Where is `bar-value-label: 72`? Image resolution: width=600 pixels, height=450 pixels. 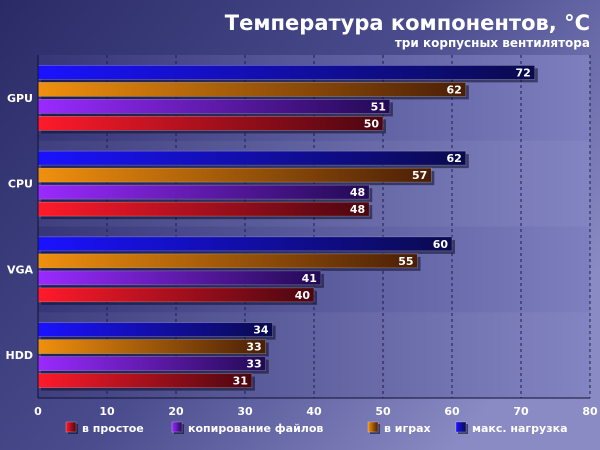
bar-value-label: 72 is located at coordinates (522, 72).